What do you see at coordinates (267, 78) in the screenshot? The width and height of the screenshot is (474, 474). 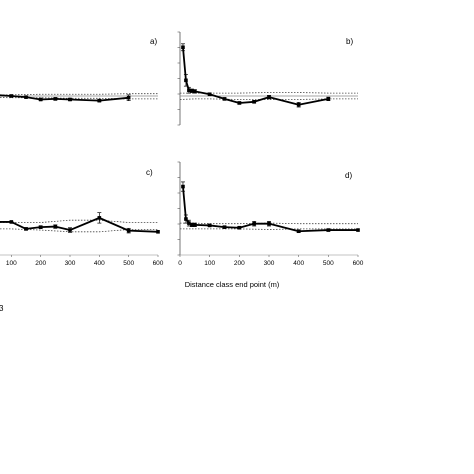 I see `panel-b: b)` at bounding box center [267, 78].